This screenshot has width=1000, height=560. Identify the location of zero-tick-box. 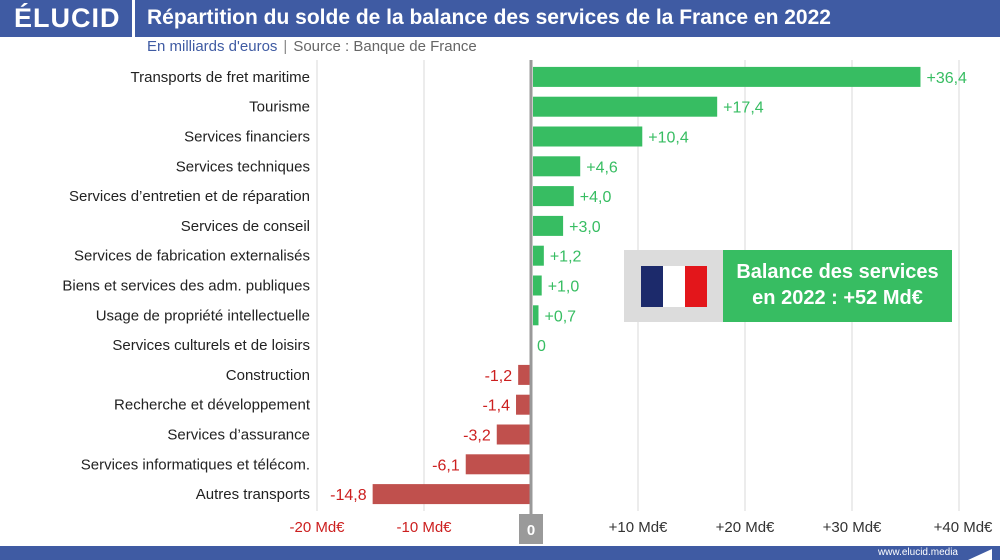
(531, 529).